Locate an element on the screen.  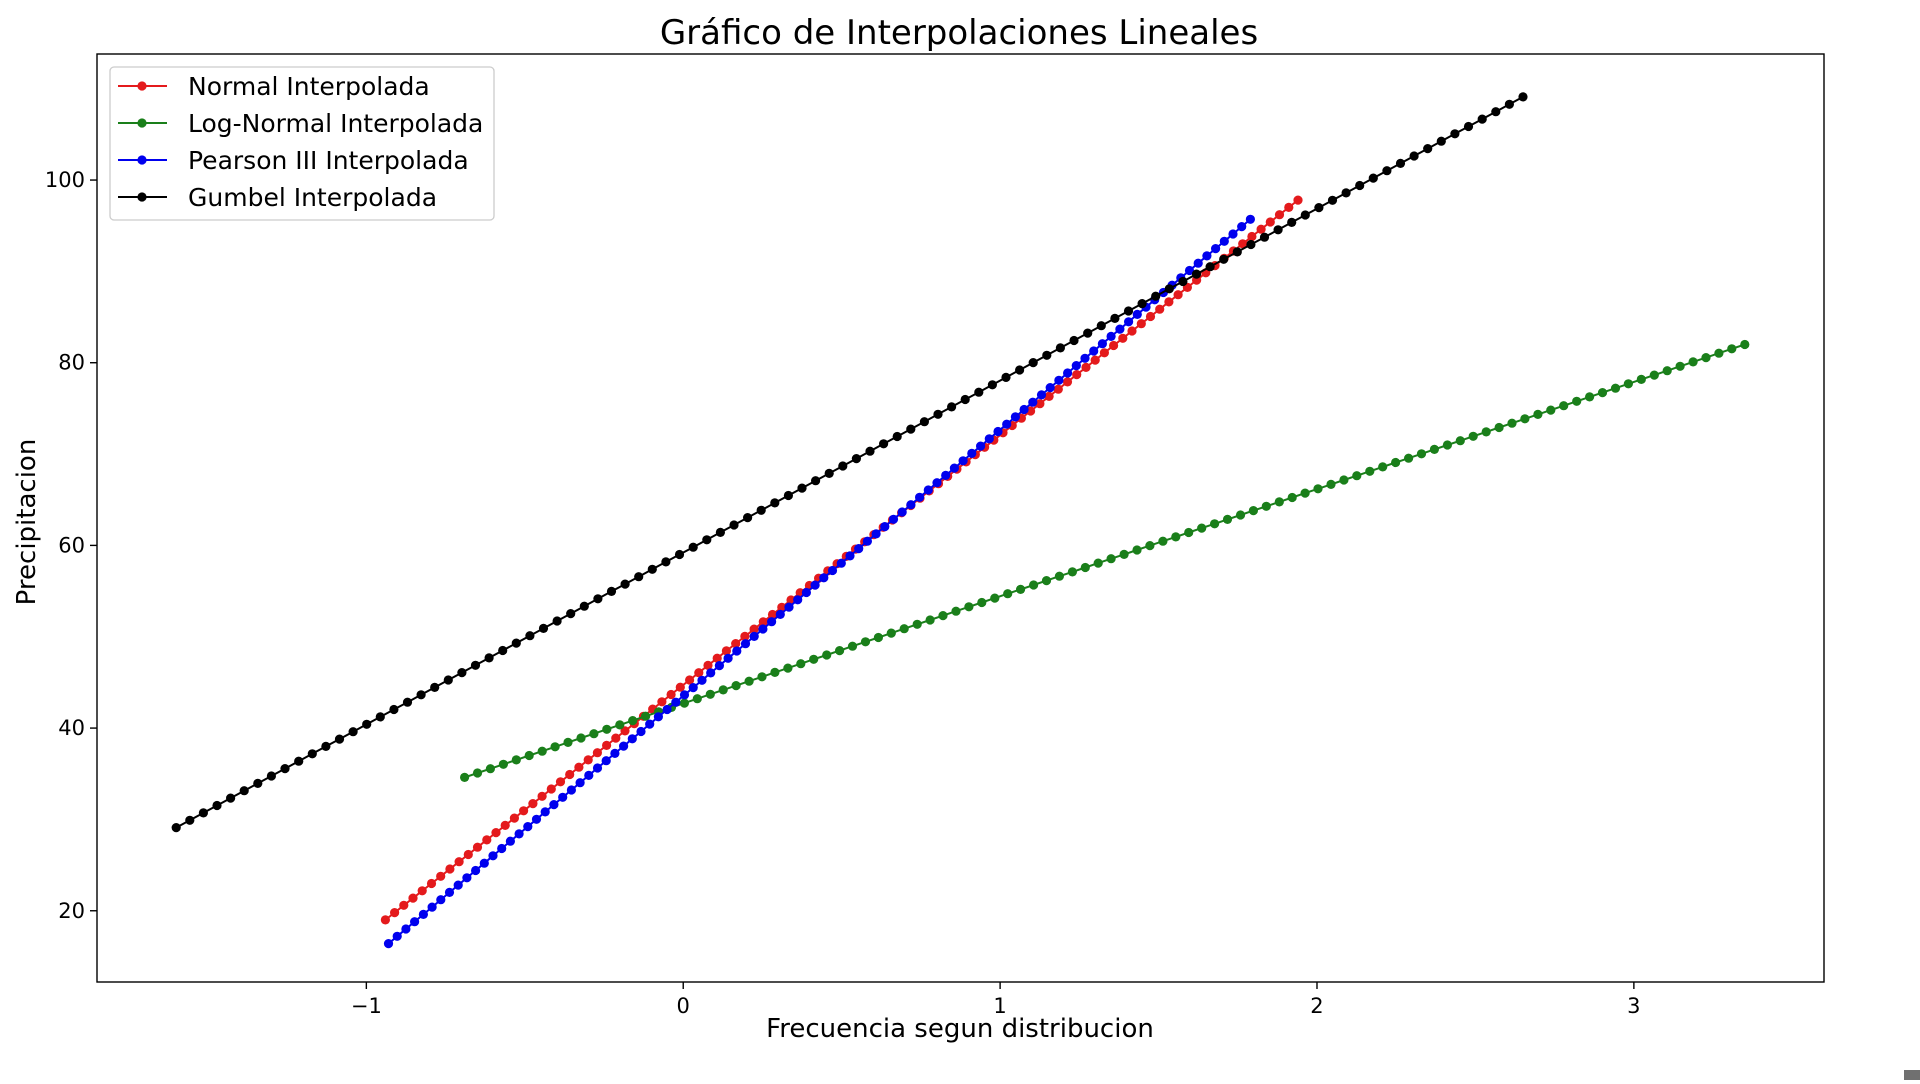
chart-title: Gráfico de Interpolaciones Lineales is located at coordinates (959, 33).